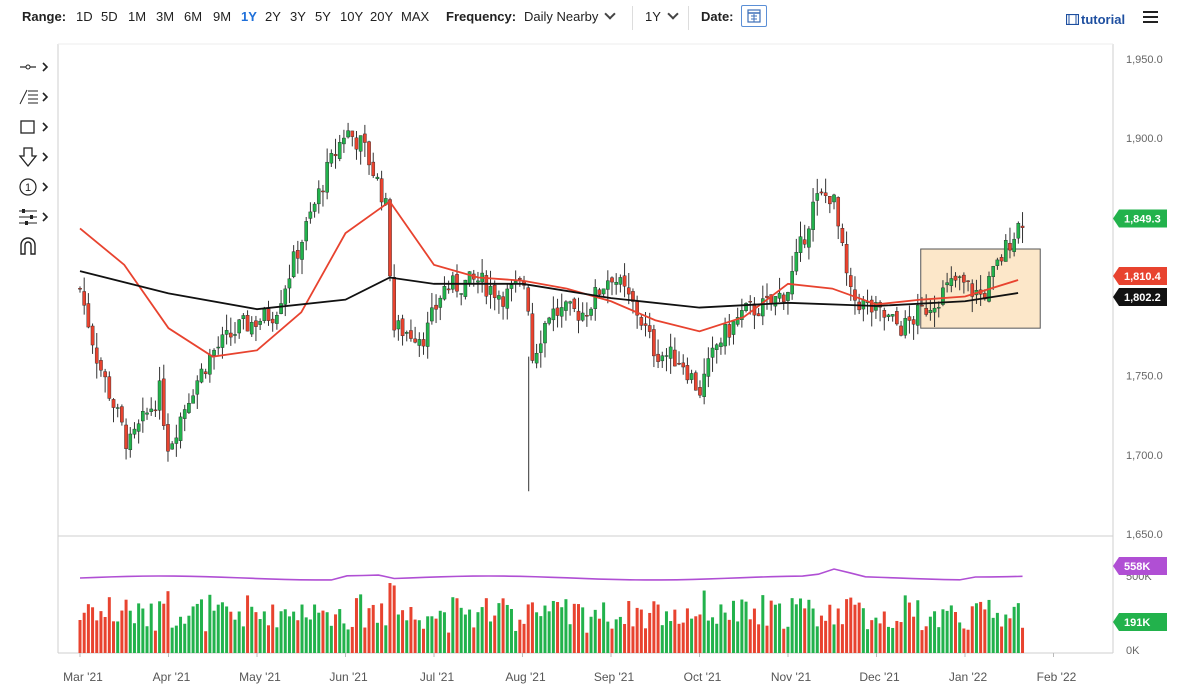  Describe the element at coordinates (137, 16) in the screenshot. I see `range-button-1m: 1M` at that location.